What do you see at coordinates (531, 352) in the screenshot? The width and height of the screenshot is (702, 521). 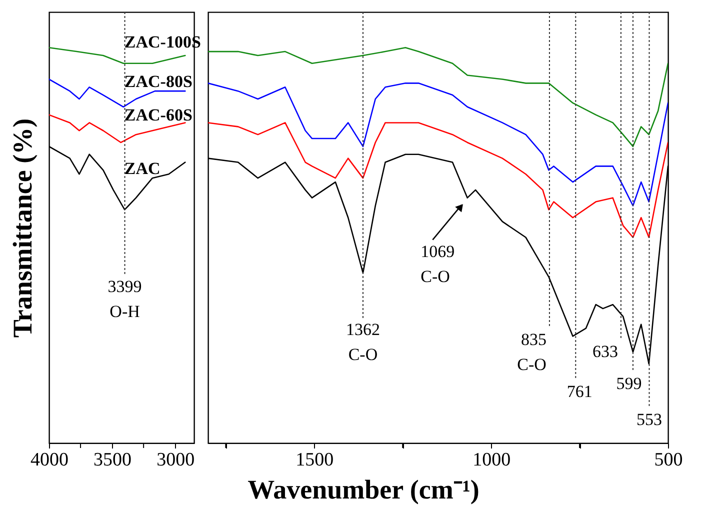 I see `ref-line-label: 835 C-O` at bounding box center [531, 352].